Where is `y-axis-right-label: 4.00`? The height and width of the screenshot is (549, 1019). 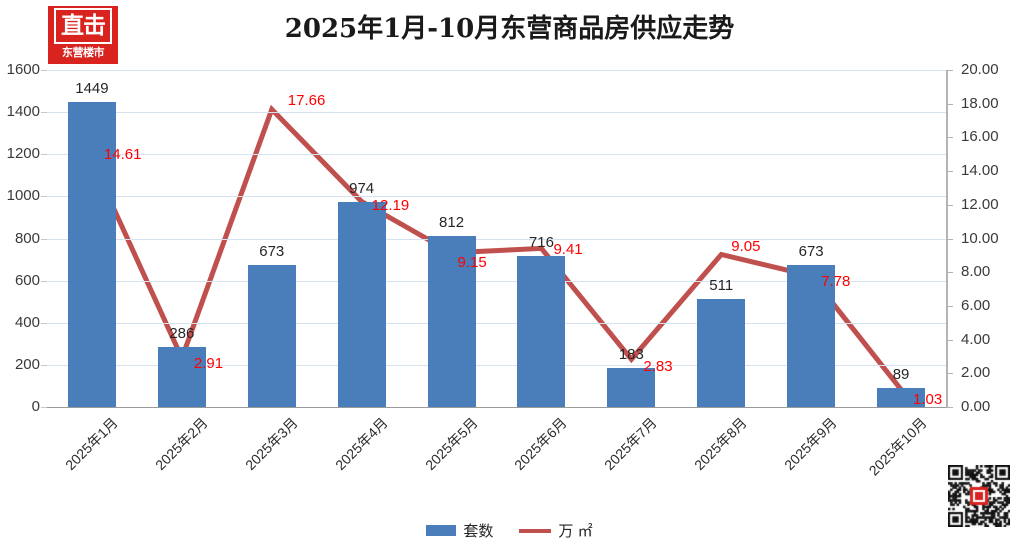 y-axis-right-label: 4.00 is located at coordinates (976, 339).